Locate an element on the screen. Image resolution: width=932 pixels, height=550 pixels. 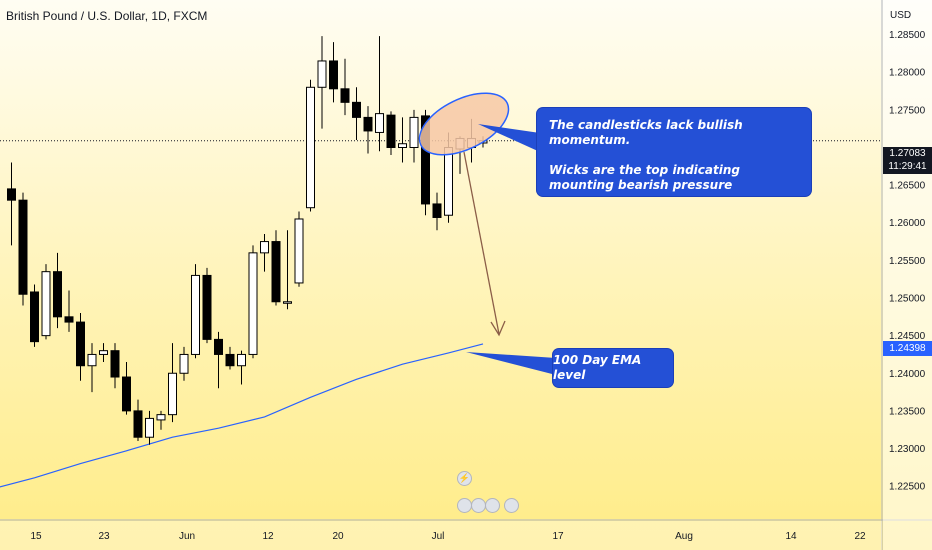
projection-arrowhead is located at coordinates (498, 328).